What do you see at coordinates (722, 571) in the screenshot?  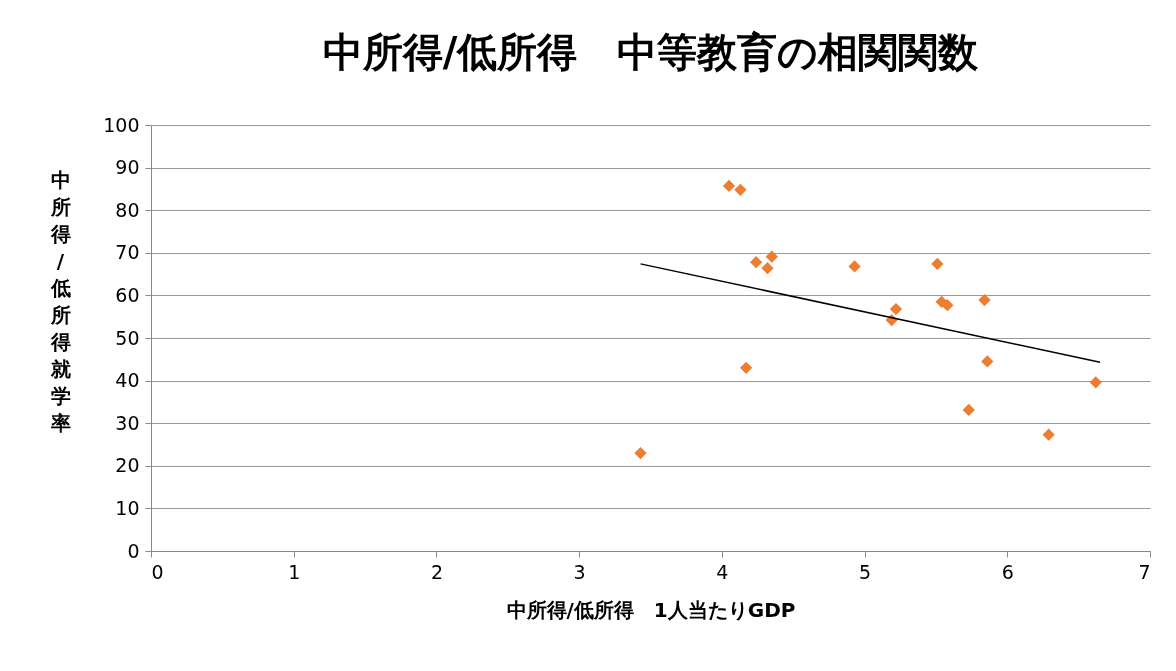 I see `x-tick-label: 4` at bounding box center [722, 571].